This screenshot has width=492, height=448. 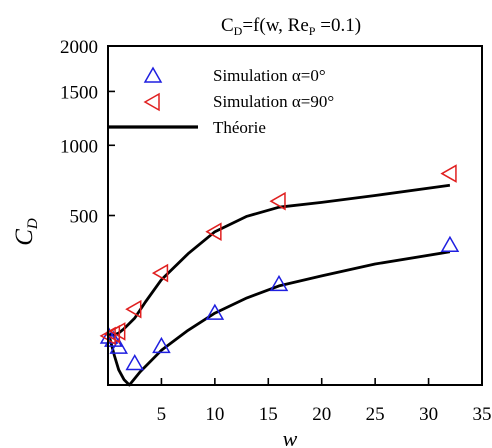 I want to click on title-rest-2: =0.1), so click(x=338, y=25).